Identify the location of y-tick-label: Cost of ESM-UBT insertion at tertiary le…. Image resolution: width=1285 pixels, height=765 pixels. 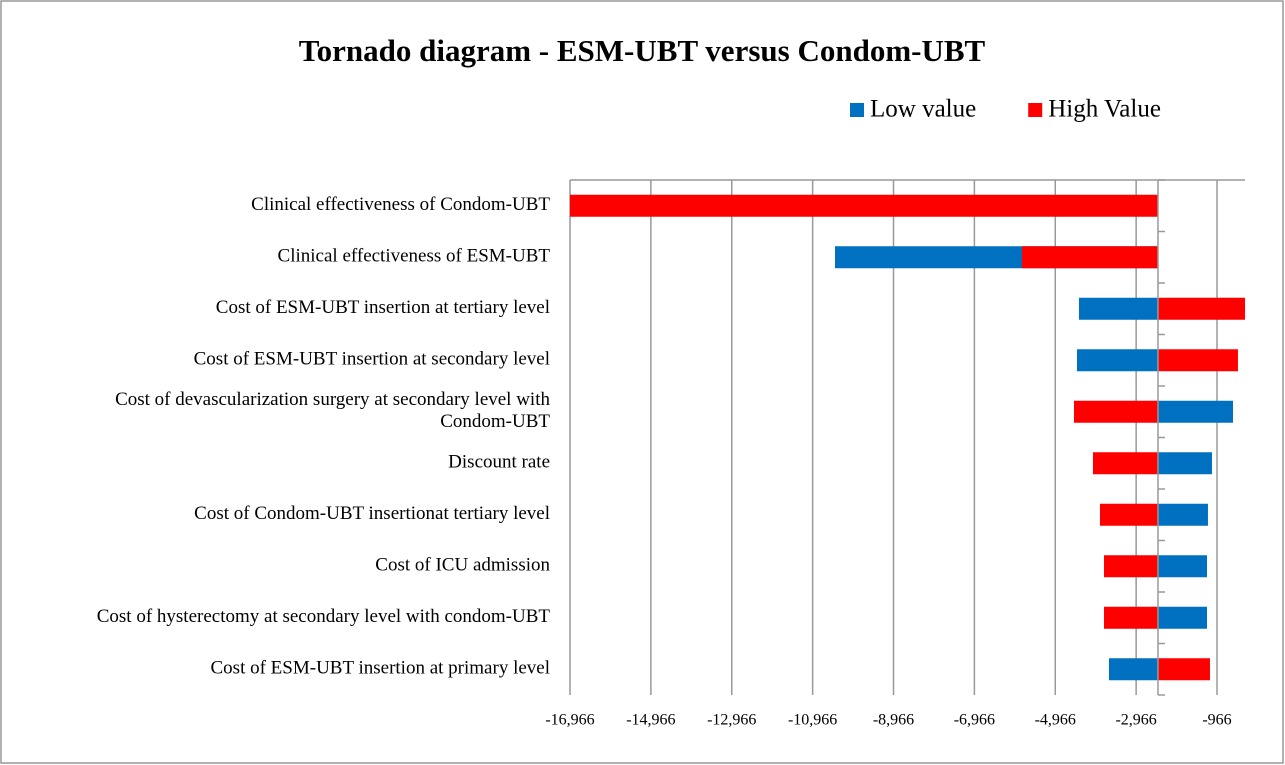
(383, 307).